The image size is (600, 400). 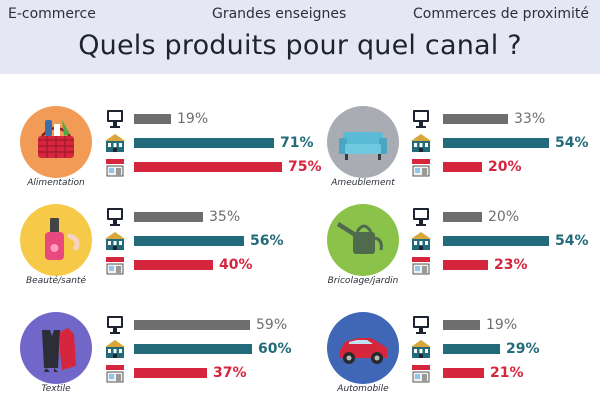 What do you see at coordinates (363, 348) in the screenshot?
I see `car-icon` at bounding box center [363, 348].